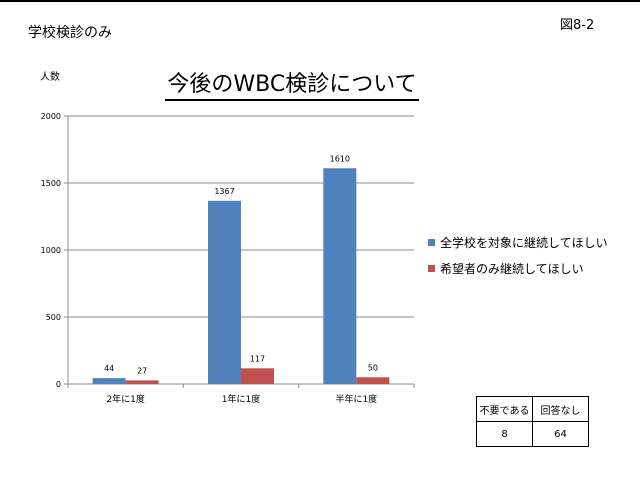  I want to click on value-not-needed: 8, so click(504, 434).